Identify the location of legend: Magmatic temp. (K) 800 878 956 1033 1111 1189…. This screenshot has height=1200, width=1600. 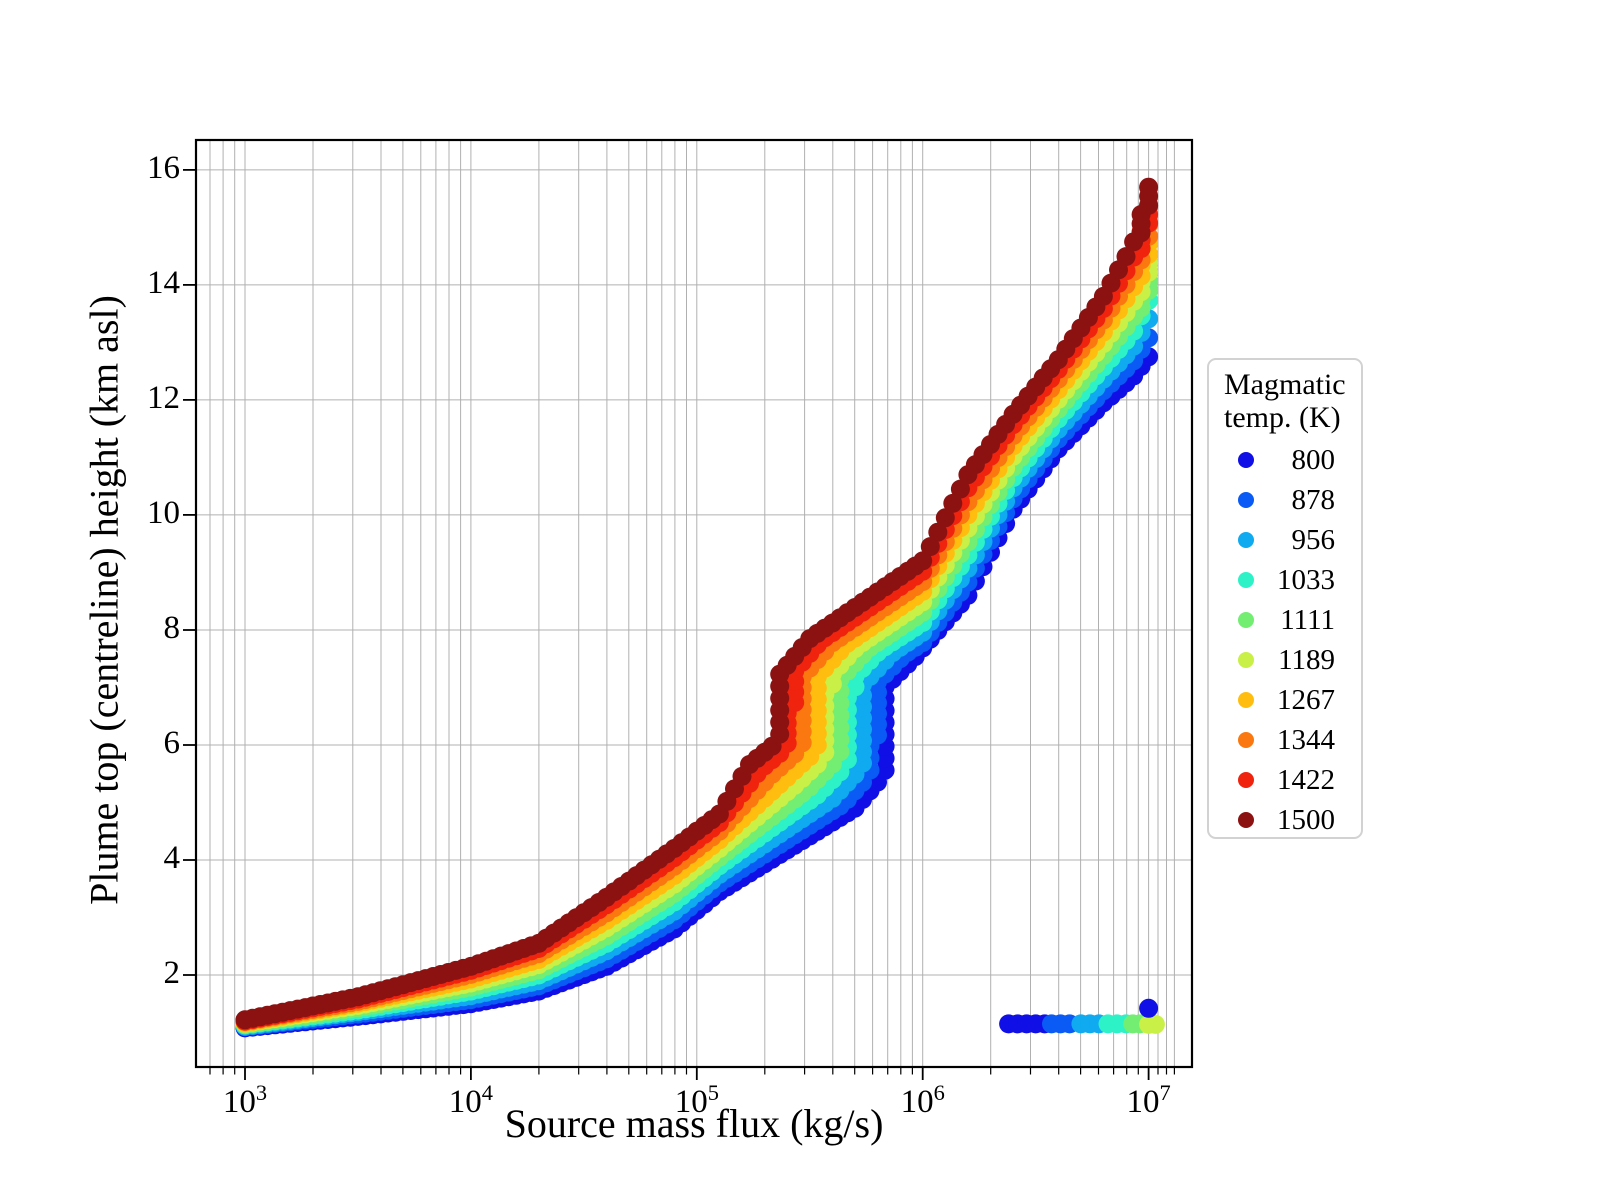
(1285, 598).